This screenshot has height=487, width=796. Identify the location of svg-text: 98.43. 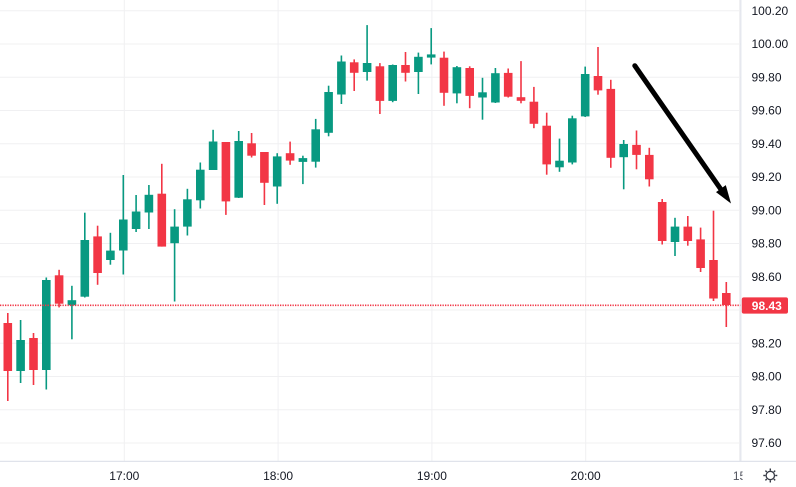
(767, 306).